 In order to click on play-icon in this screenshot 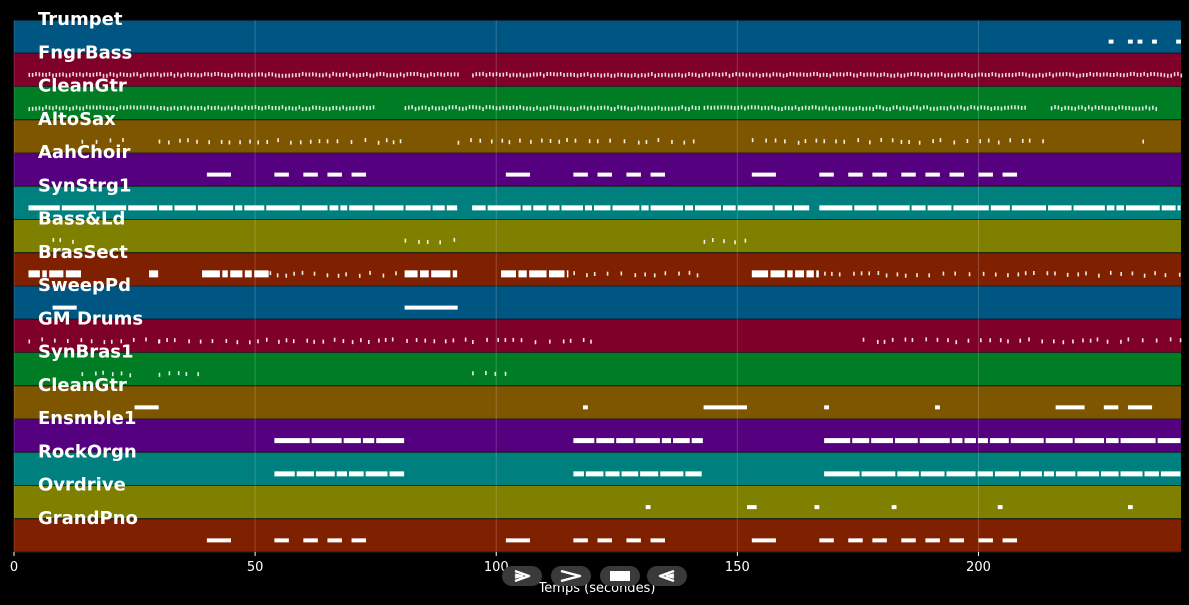, I will do `click(522, 576)`.